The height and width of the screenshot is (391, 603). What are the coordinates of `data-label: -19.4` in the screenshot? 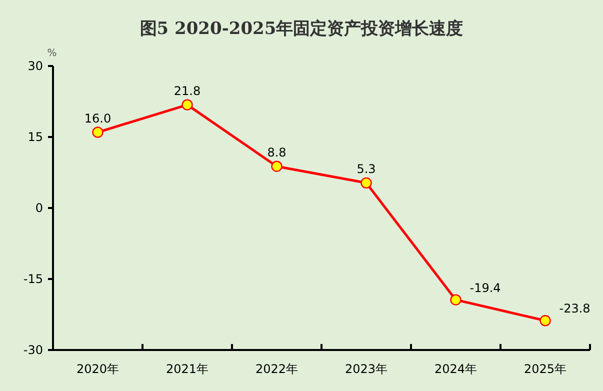 It's located at (485, 287).